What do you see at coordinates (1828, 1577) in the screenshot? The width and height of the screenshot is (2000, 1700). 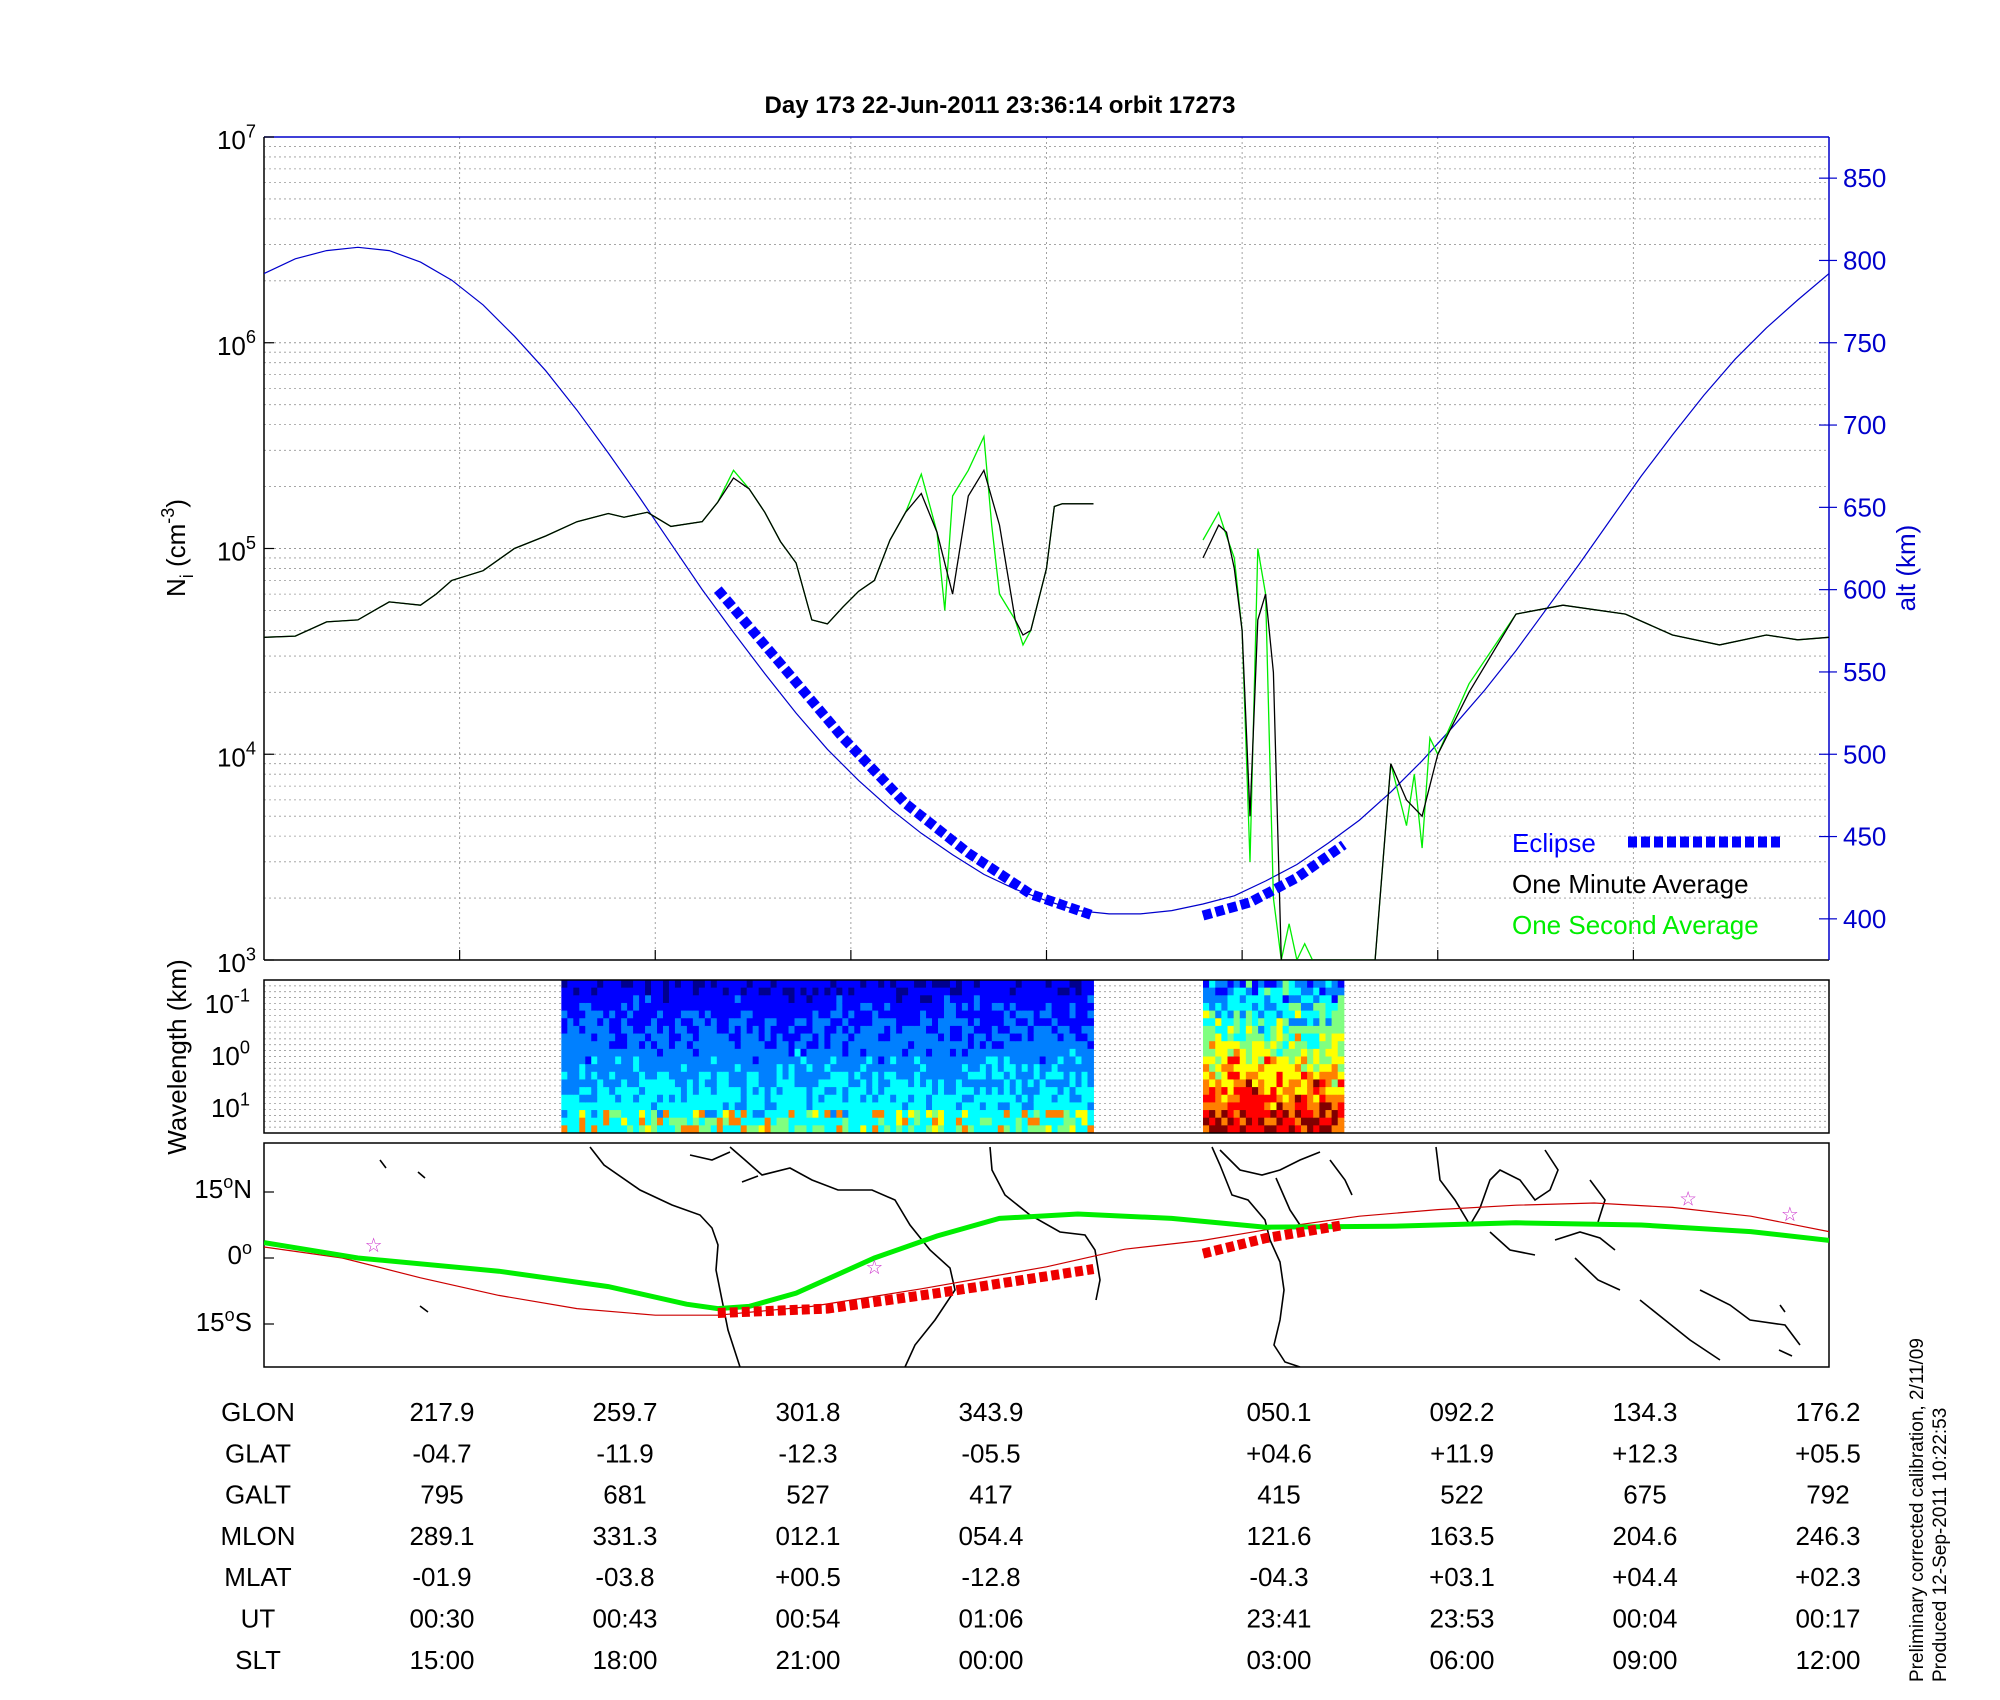 I see `table-cell: +02.3` at bounding box center [1828, 1577].